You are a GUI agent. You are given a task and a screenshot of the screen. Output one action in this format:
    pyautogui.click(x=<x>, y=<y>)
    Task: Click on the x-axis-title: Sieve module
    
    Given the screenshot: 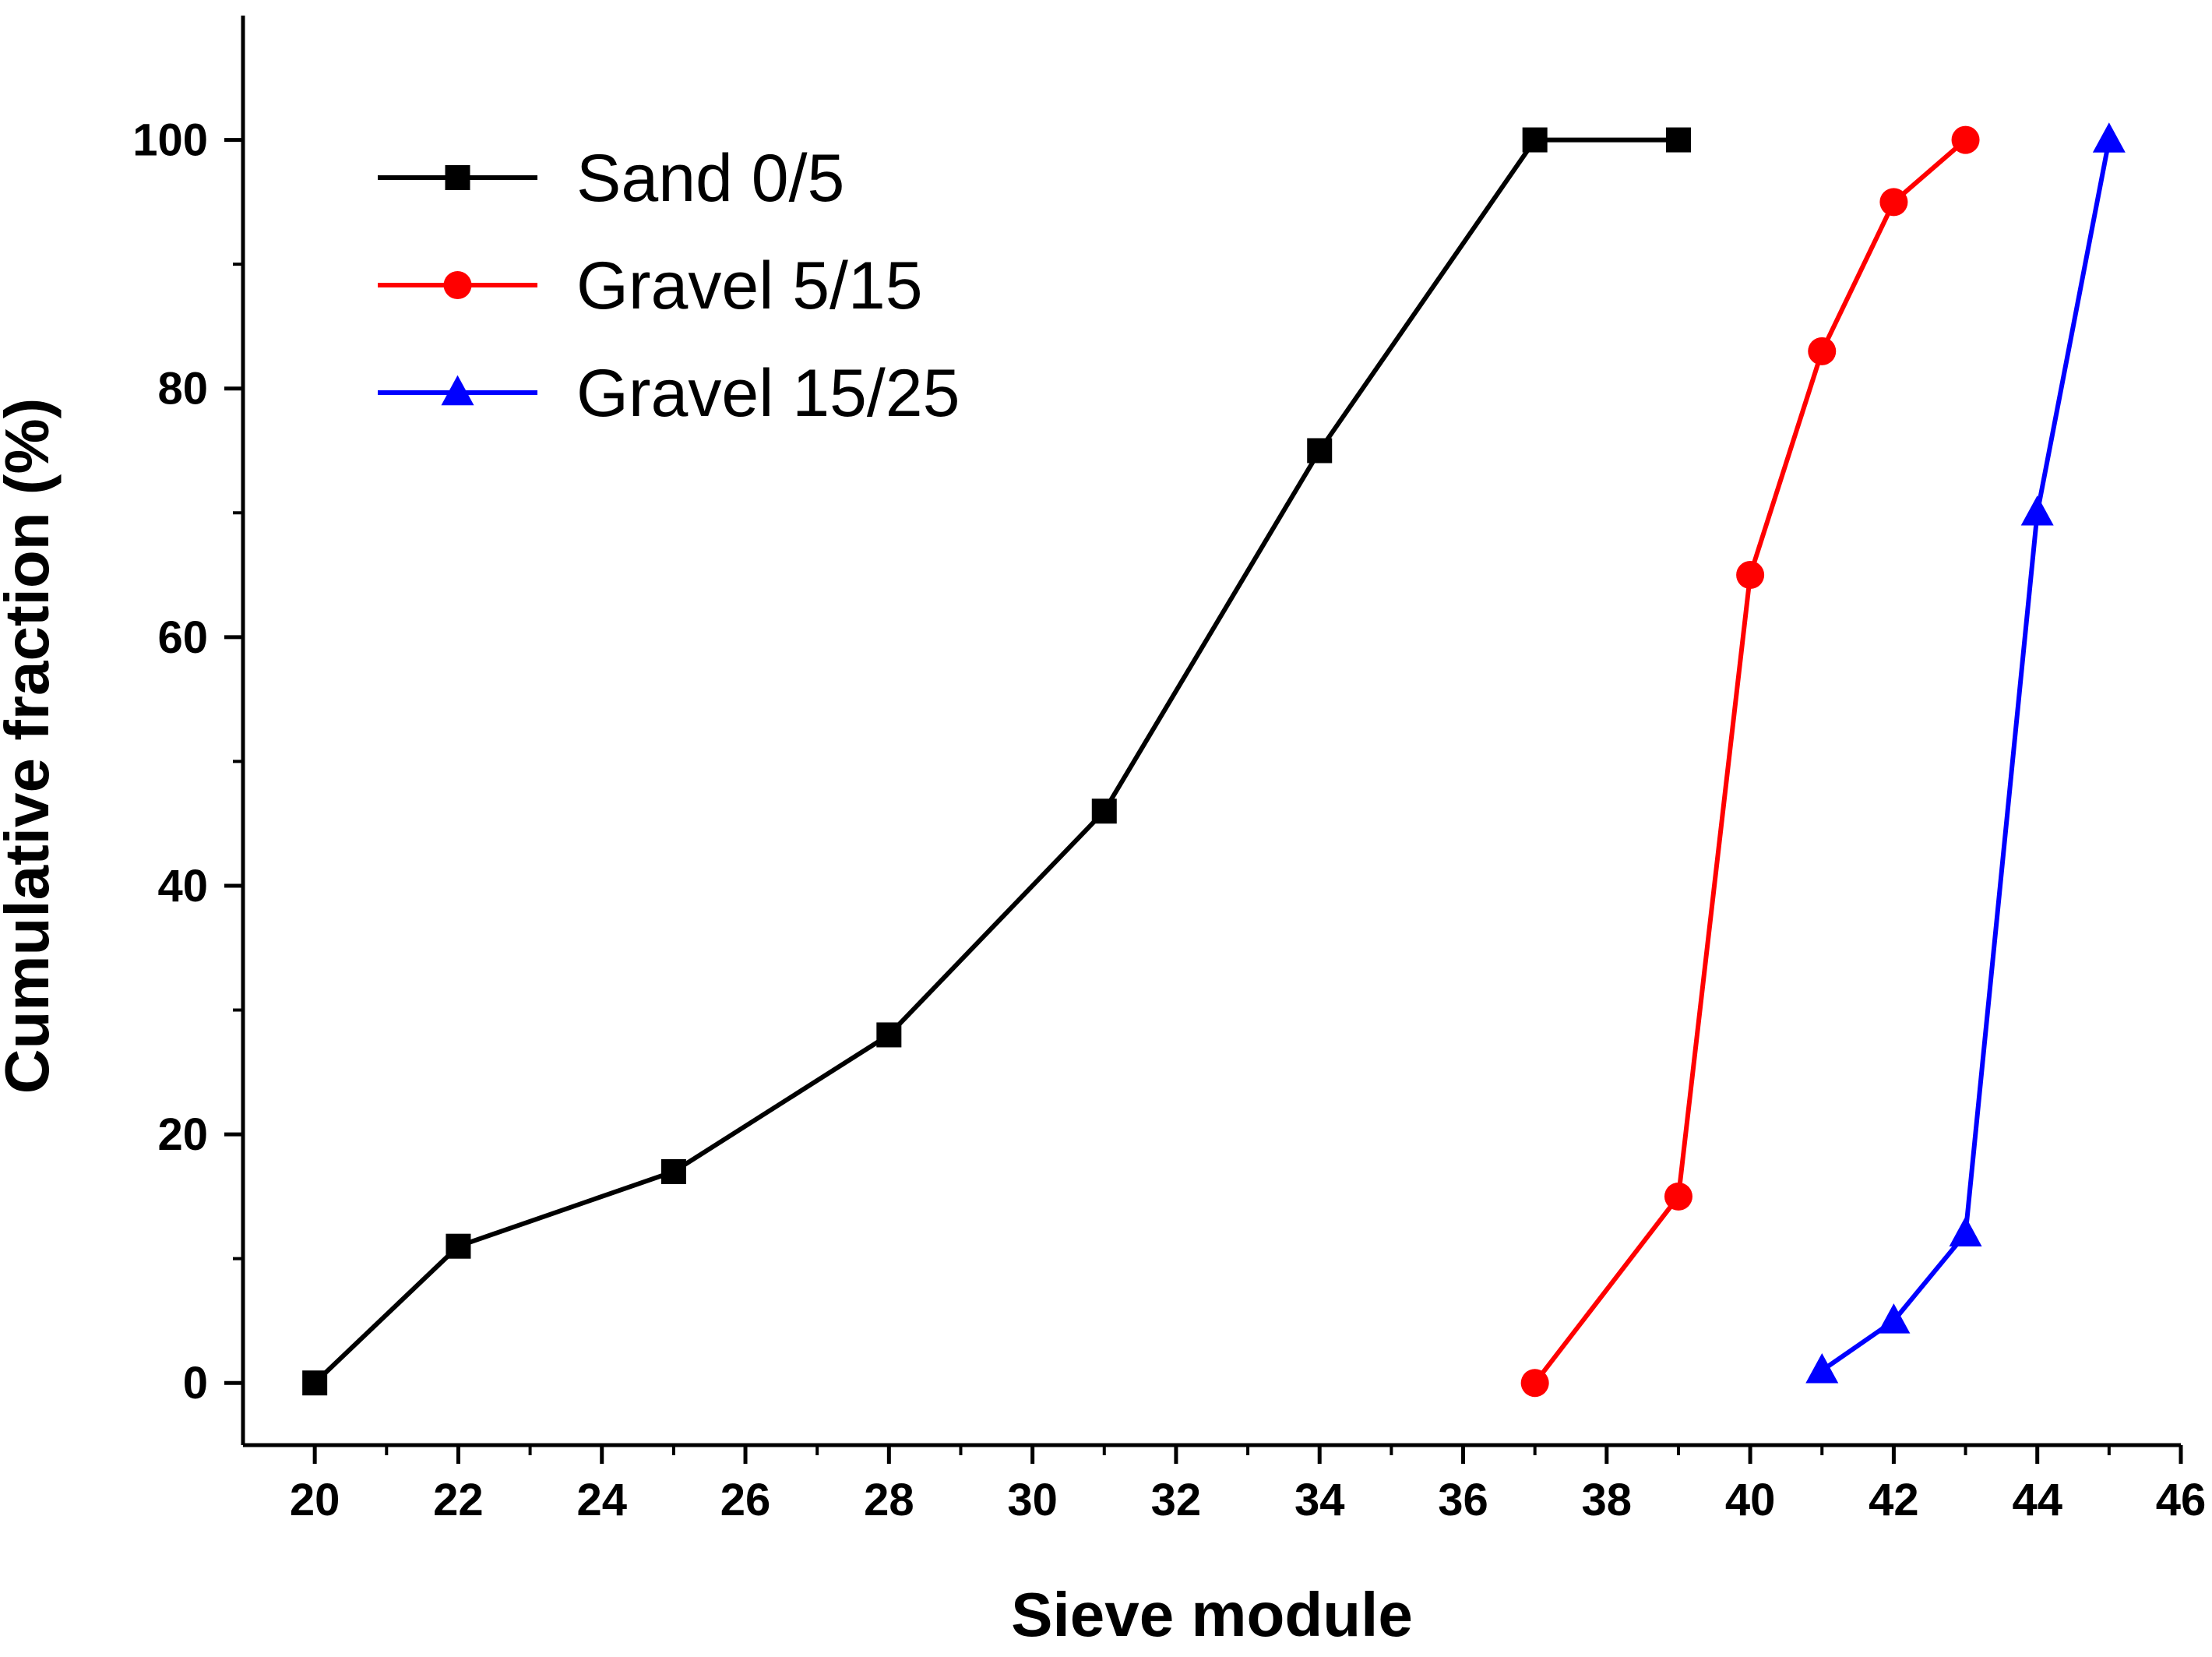 What is the action you would take?
    pyautogui.click(x=1212, y=1615)
    